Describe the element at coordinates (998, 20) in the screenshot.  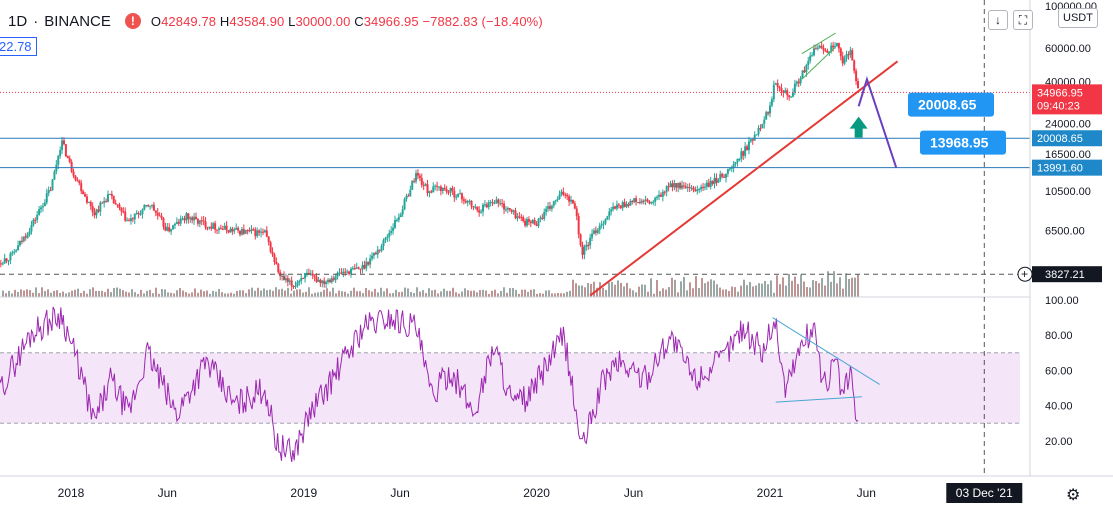
I see `download-icon: ↓` at that location.